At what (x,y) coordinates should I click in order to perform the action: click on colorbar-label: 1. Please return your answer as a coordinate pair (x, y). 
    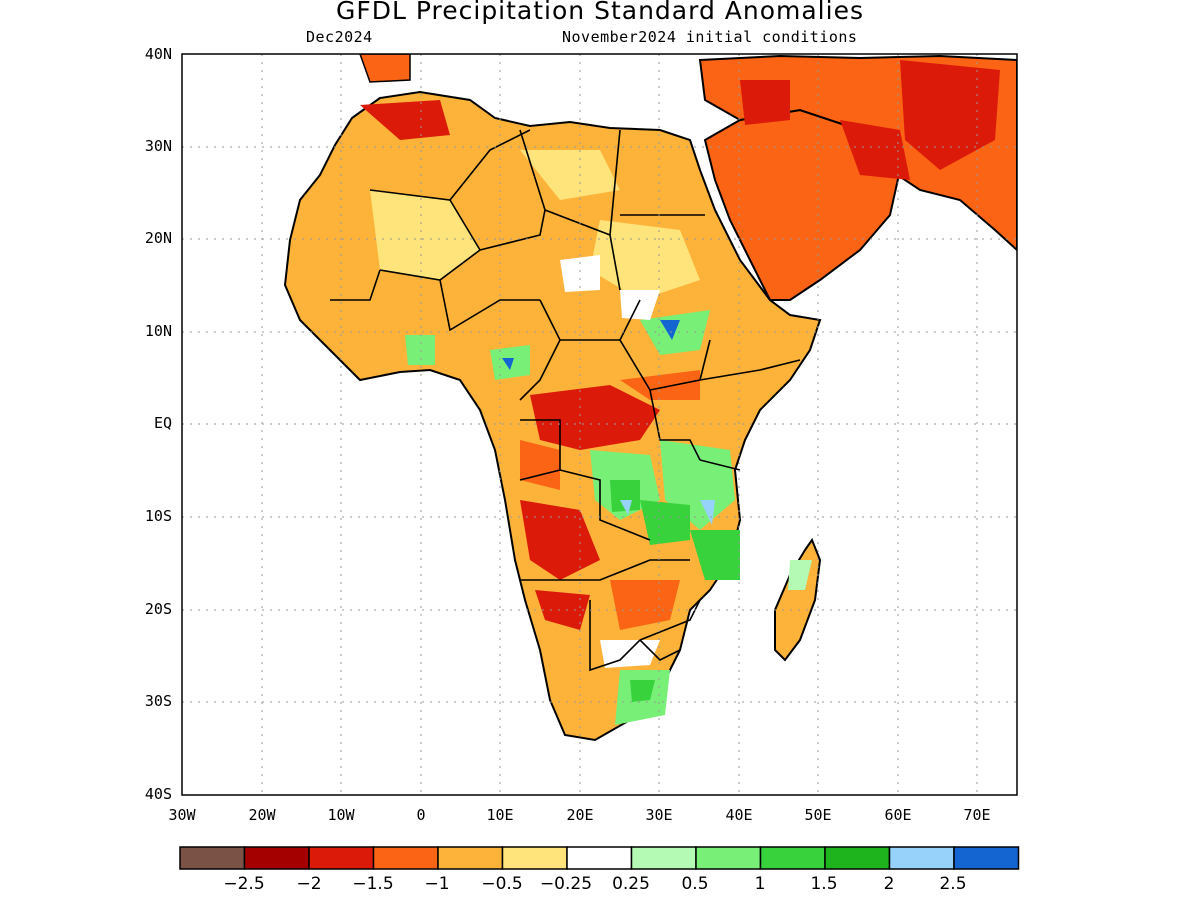
    Looking at the image, I should click on (760, 884).